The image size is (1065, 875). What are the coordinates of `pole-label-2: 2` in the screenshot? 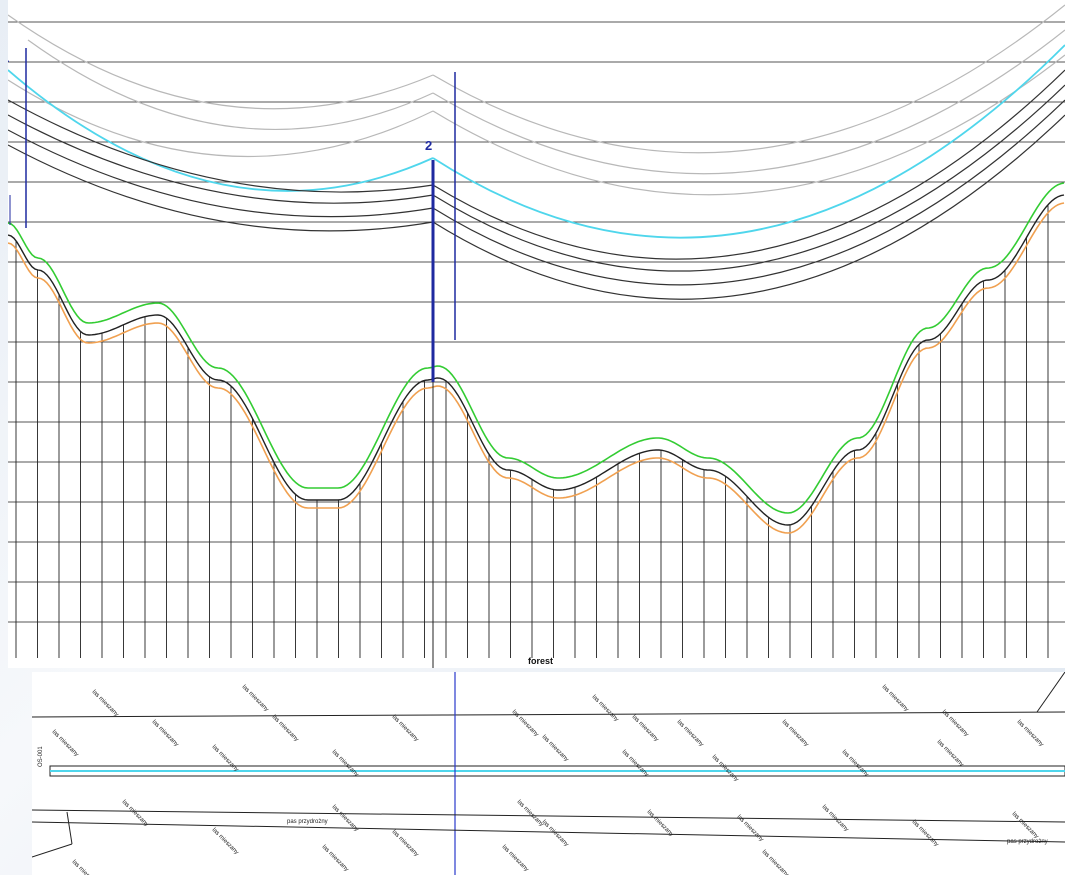 It's located at (428, 145).